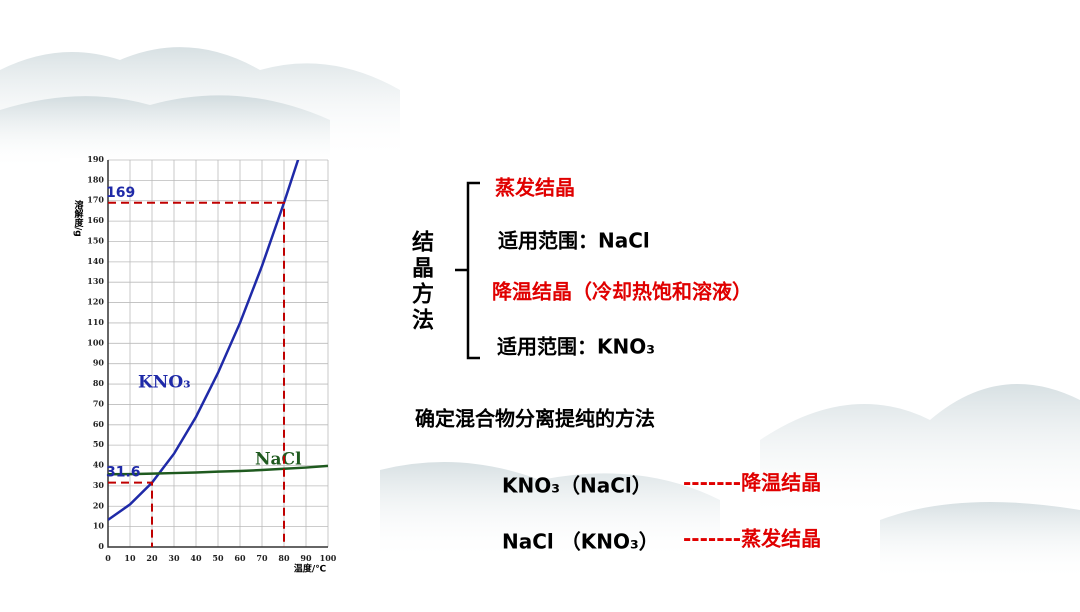 This screenshot has height=612, width=1080. Describe the element at coordinates (262, 558) in the screenshot. I see `x-tick-label: 70` at that location.